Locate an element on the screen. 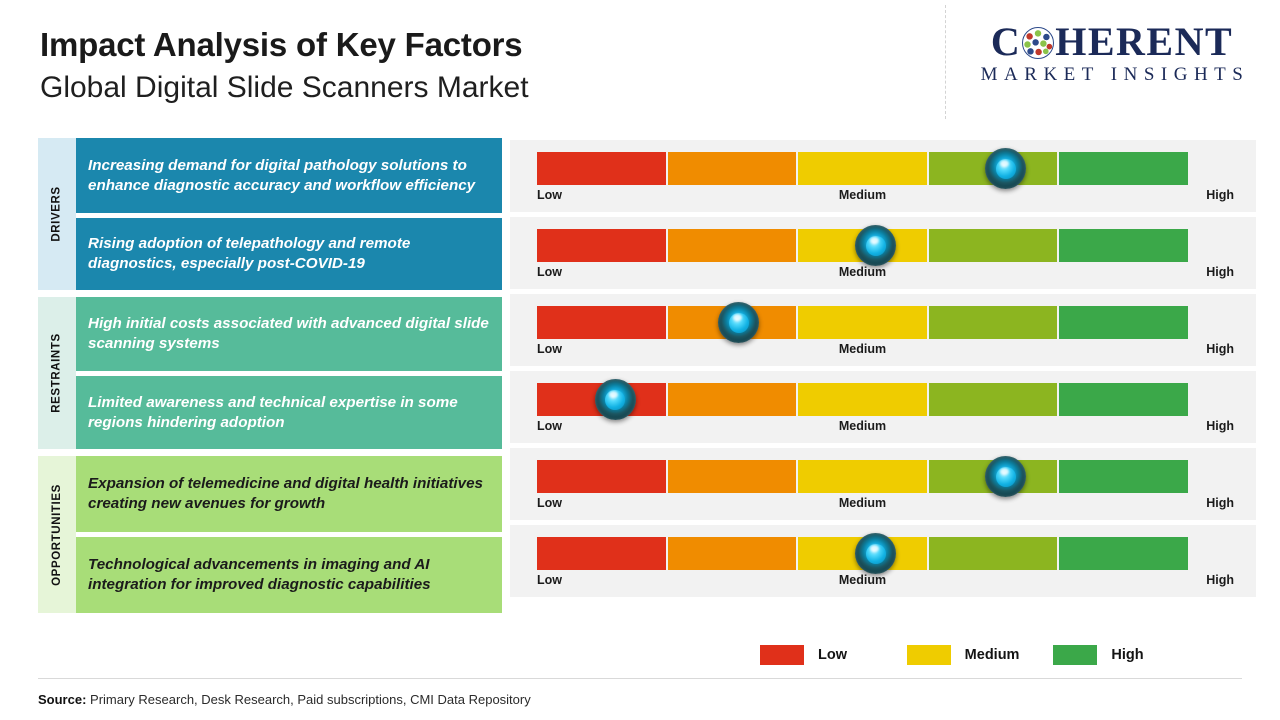  legend-item-high: High is located at coordinates (1126, 655).